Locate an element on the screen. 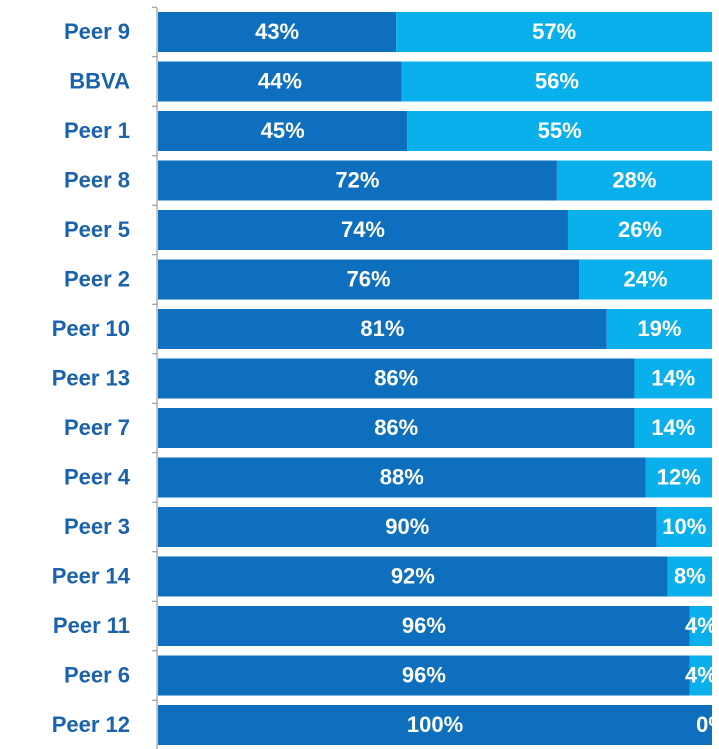 The width and height of the screenshot is (719, 749). value-label: 81% is located at coordinates (382, 328).